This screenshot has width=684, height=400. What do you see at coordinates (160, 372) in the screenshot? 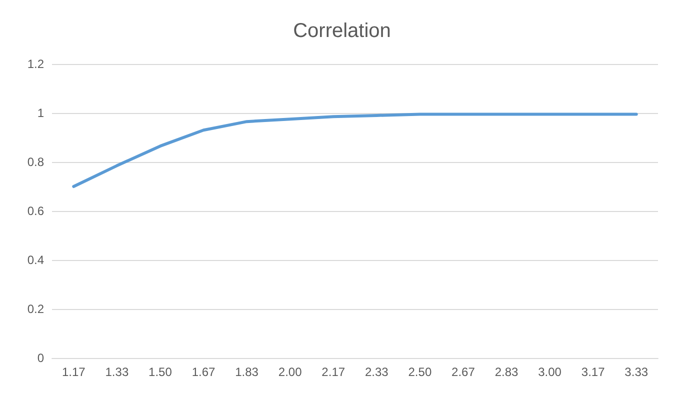
I see `x-tick-label: 1.50` at bounding box center [160, 372].